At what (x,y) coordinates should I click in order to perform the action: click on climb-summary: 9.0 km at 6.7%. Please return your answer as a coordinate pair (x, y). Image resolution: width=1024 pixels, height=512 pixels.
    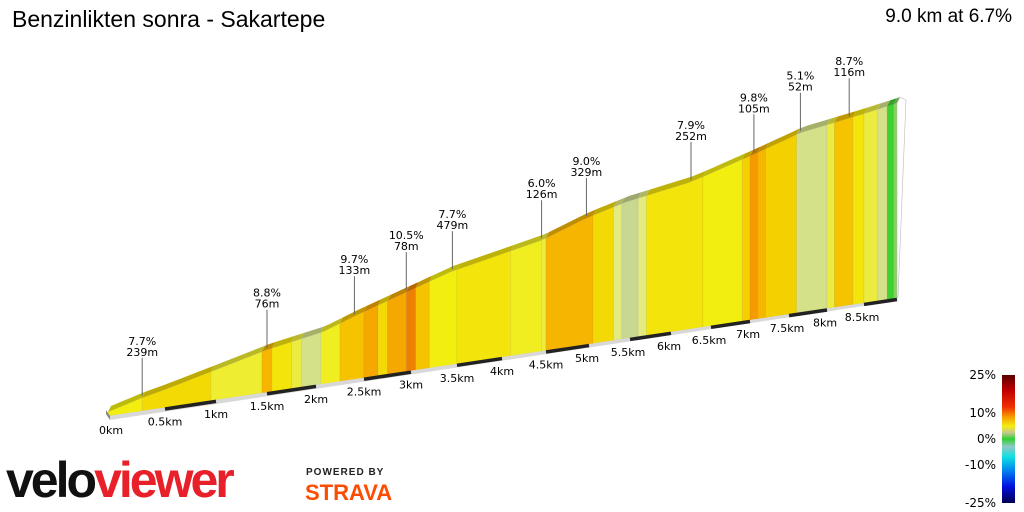
    Looking at the image, I should click on (948, 16).